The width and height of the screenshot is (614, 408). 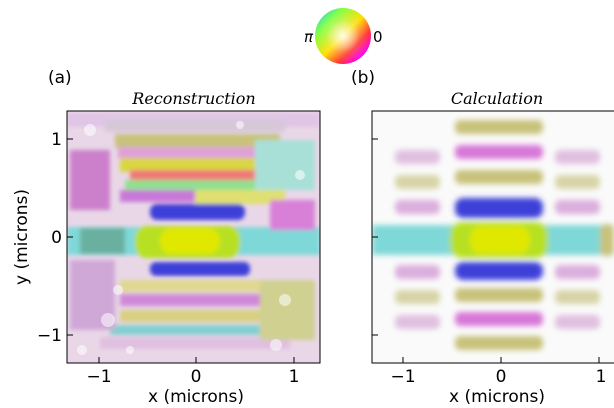 I want to click on panel-b-xtick-1: 1, so click(x=601, y=377).